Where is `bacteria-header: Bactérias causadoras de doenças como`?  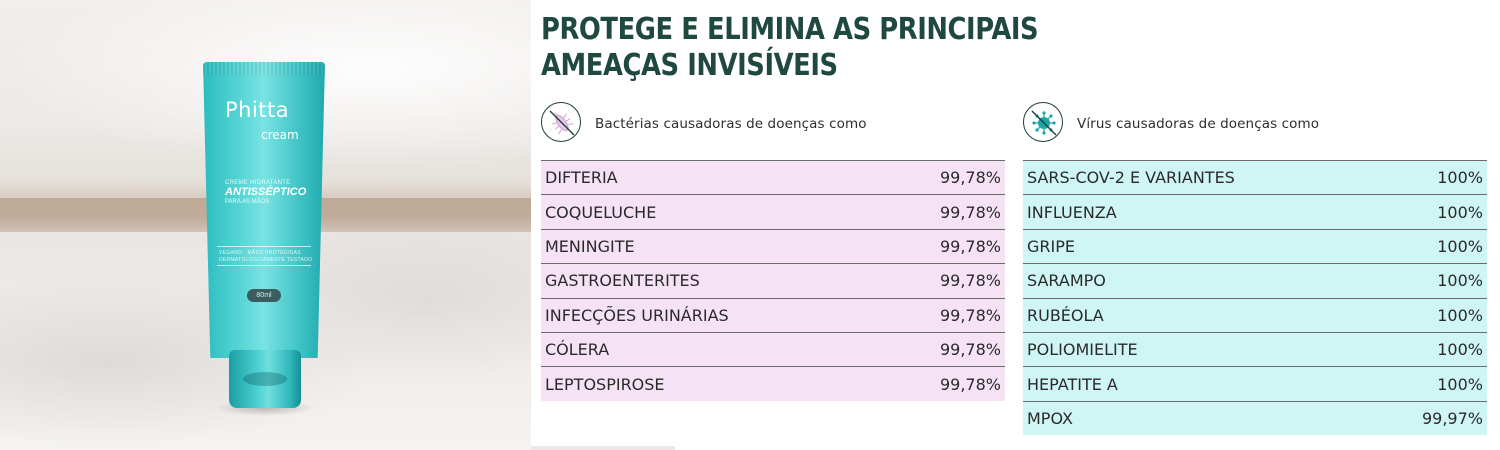 bacteria-header: Bactérias causadoras de doenças como is located at coordinates (773, 124).